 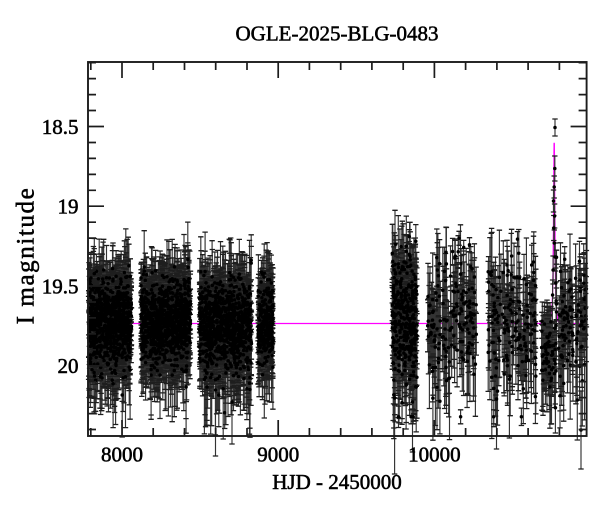 What do you see at coordinates (68, 366) in the screenshot?
I see `svg-text: 20` at bounding box center [68, 366].